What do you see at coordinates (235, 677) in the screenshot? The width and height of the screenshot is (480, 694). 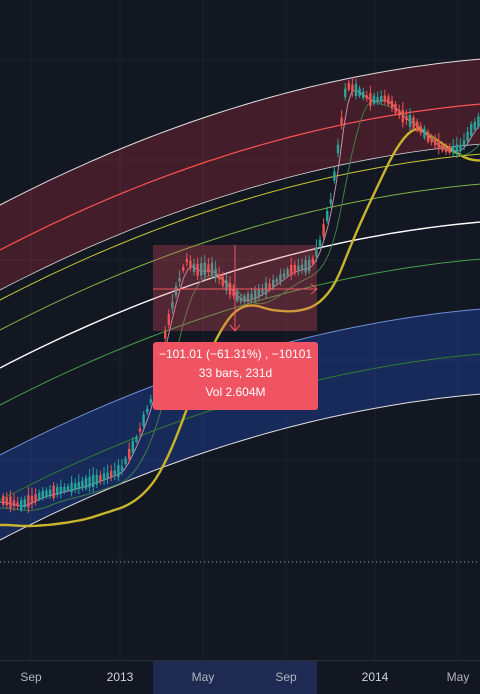 I see `time-axis-selection` at bounding box center [235, 677].